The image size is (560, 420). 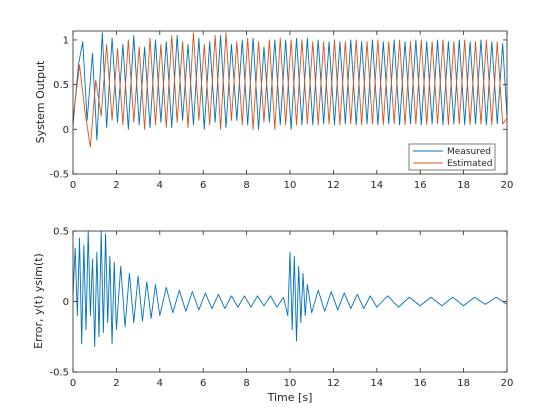 I want to click on legend: Measured Estimated, so click(x=452, y=157).